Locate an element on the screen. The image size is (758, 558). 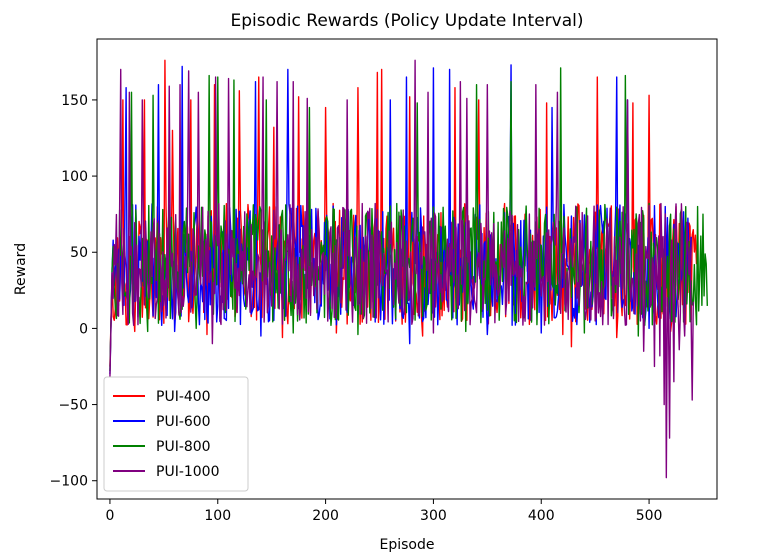
y-axis-label: Reward is located at coordinates (21, 269).